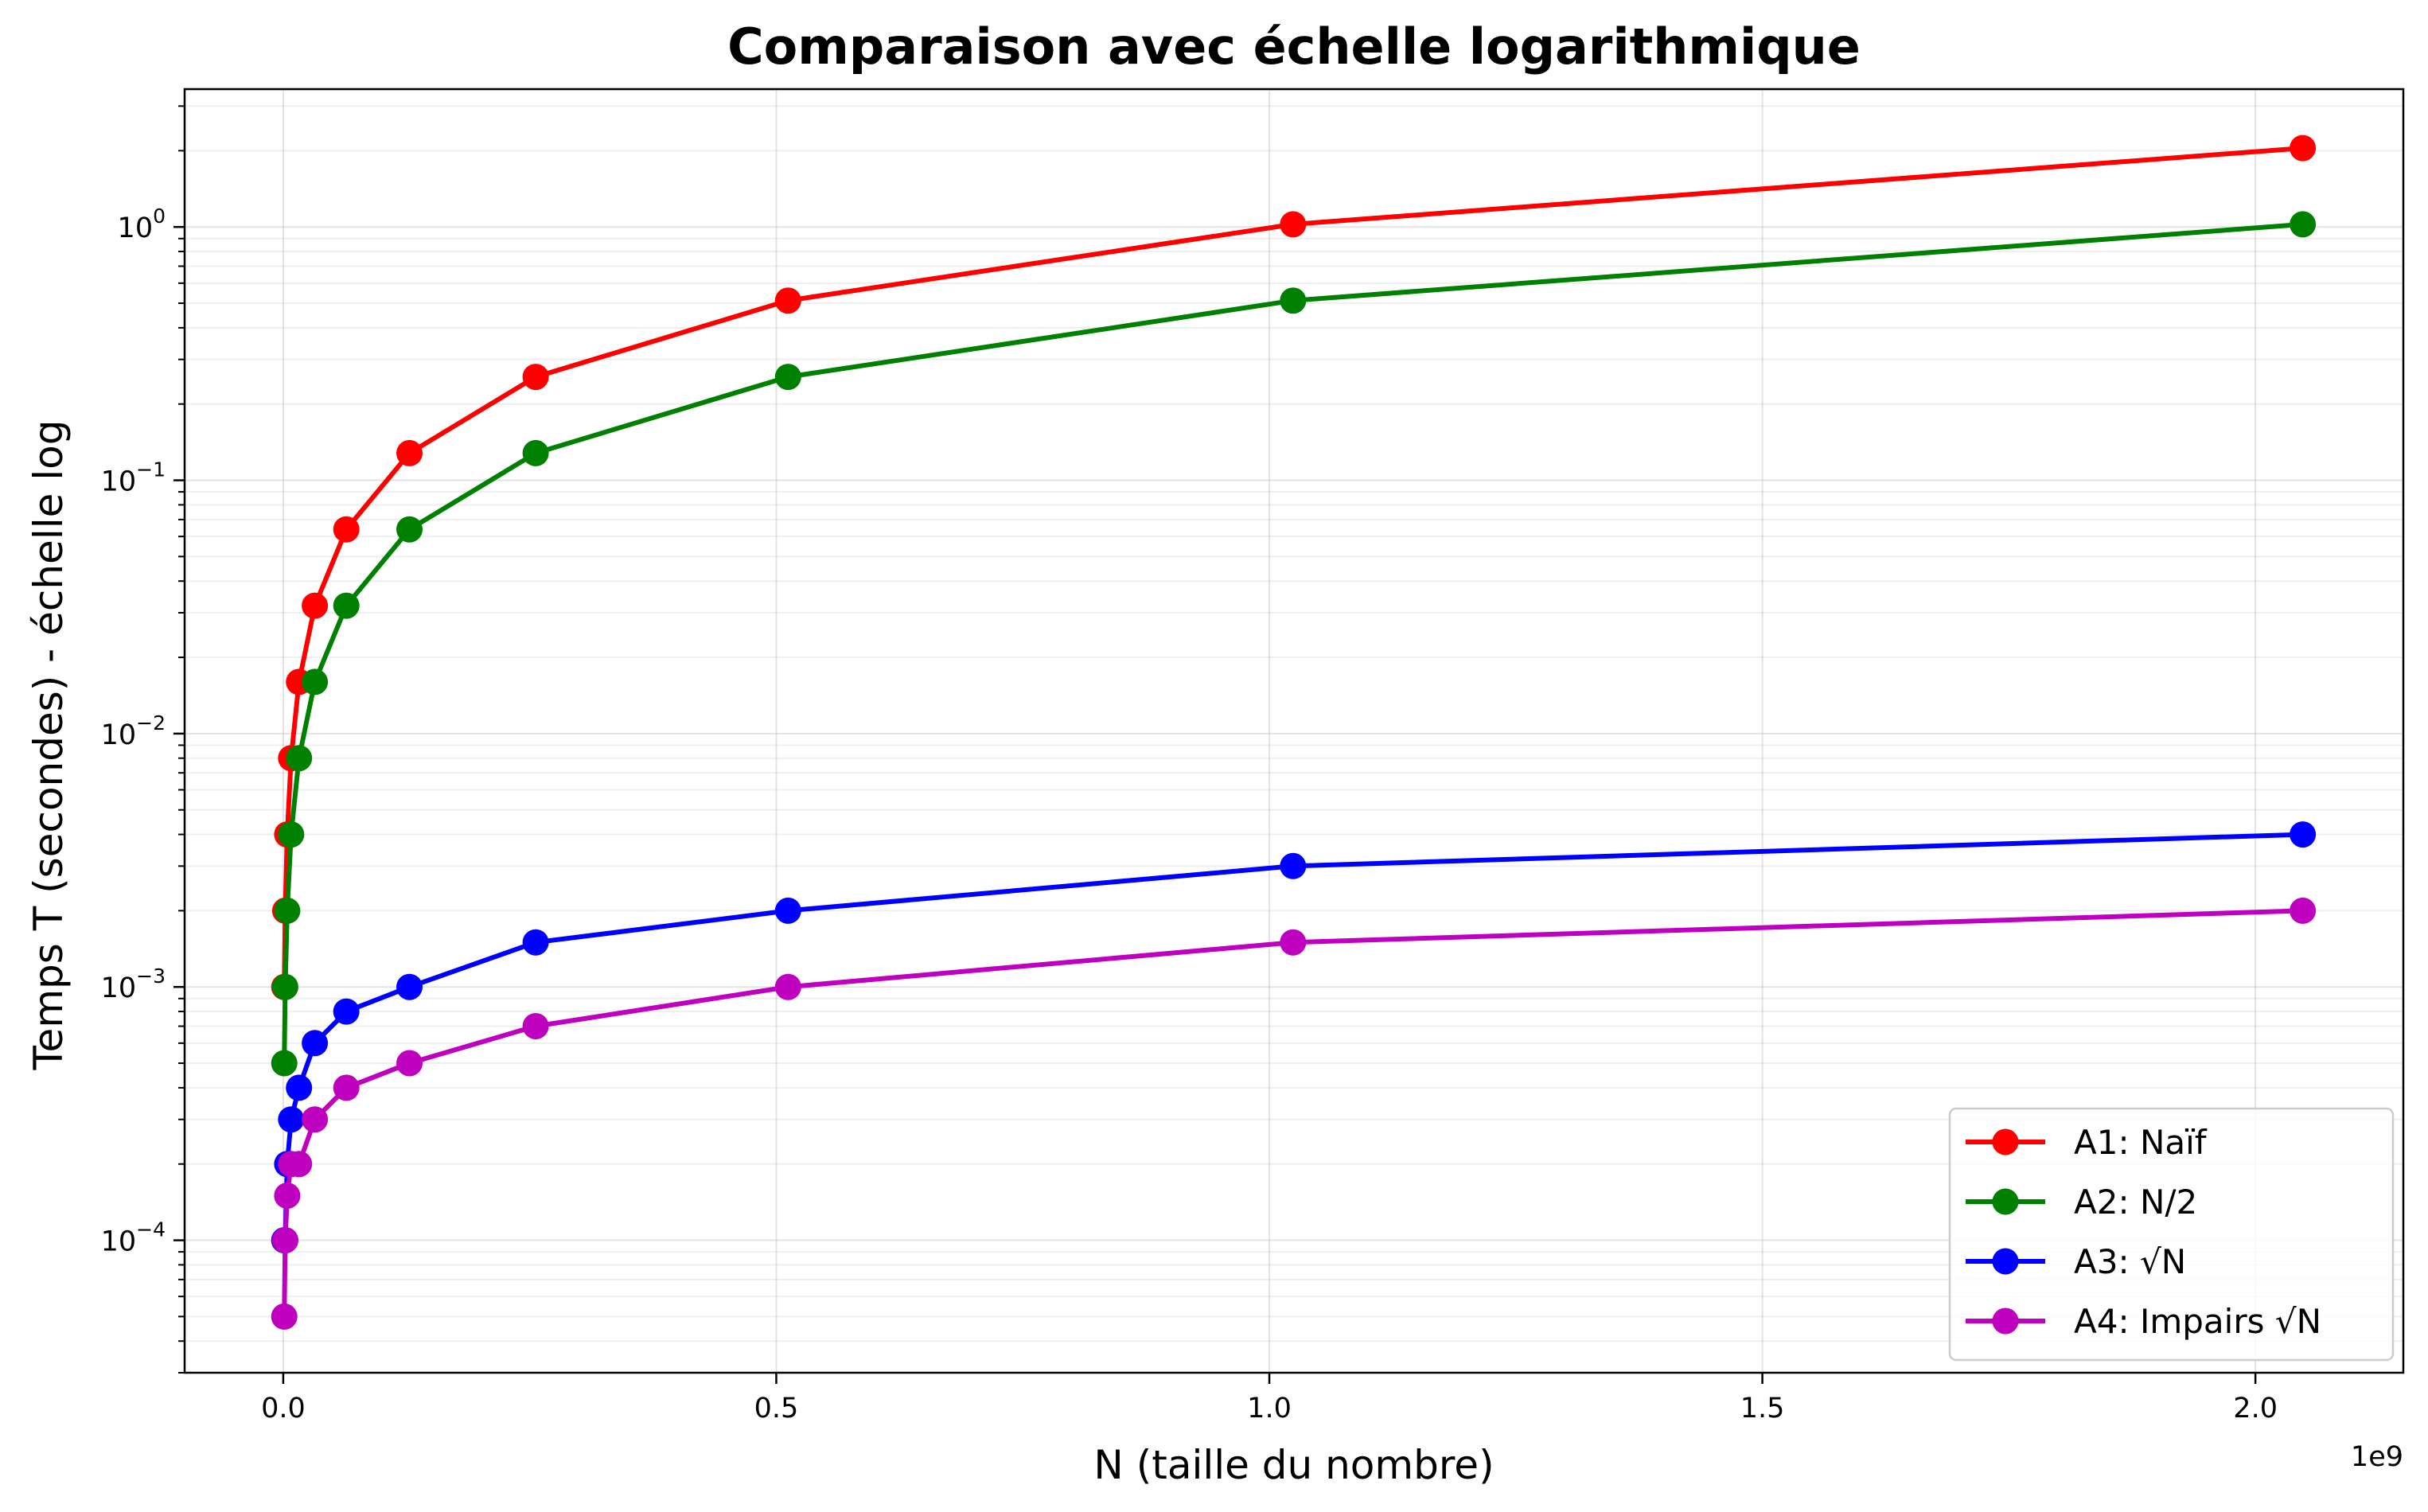 The image size is (2428, 1512). Describe the element at coordinates (283, 1408) in the screenshot. I see `x-tick-label: 0.0` at that location.